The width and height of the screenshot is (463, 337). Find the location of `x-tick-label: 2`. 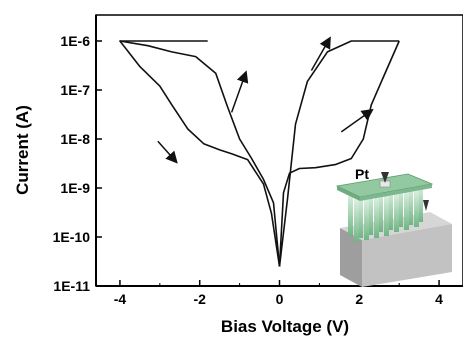

x-tick-label: 2 is located at coordinates (359, 299).